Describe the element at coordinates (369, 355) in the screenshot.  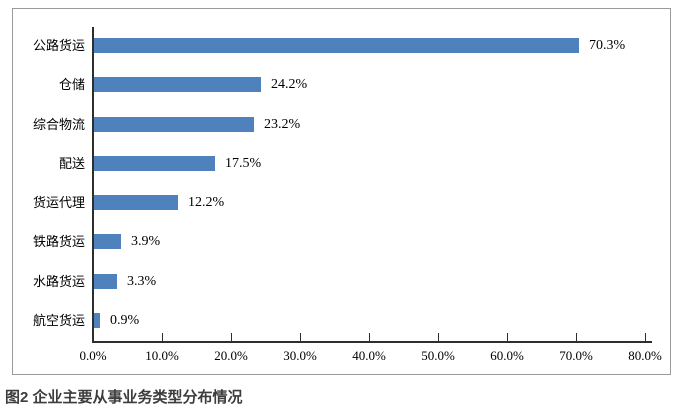
I see `x-axis-tick-label: 40.0%` at that location.